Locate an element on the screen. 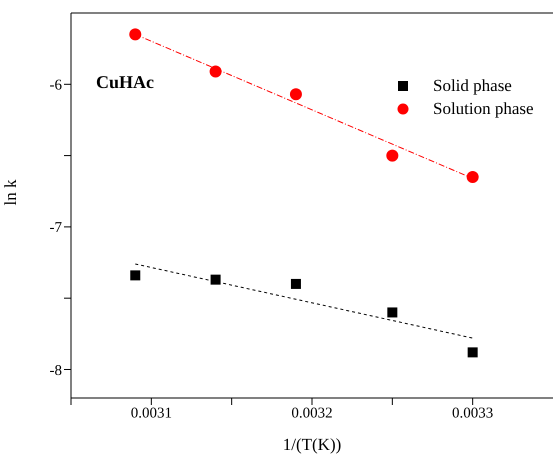 The height and width of the screenshot is (468, 553). legend-label: Solution phase is located at coordinates (483, 108).